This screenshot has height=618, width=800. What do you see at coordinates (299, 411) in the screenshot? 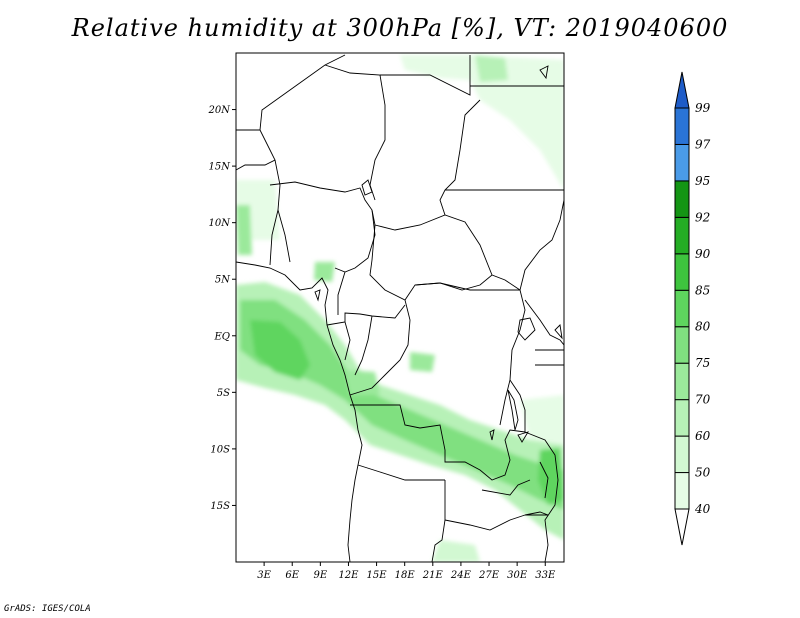
I see `coastline` at bounding box center [299, 411].